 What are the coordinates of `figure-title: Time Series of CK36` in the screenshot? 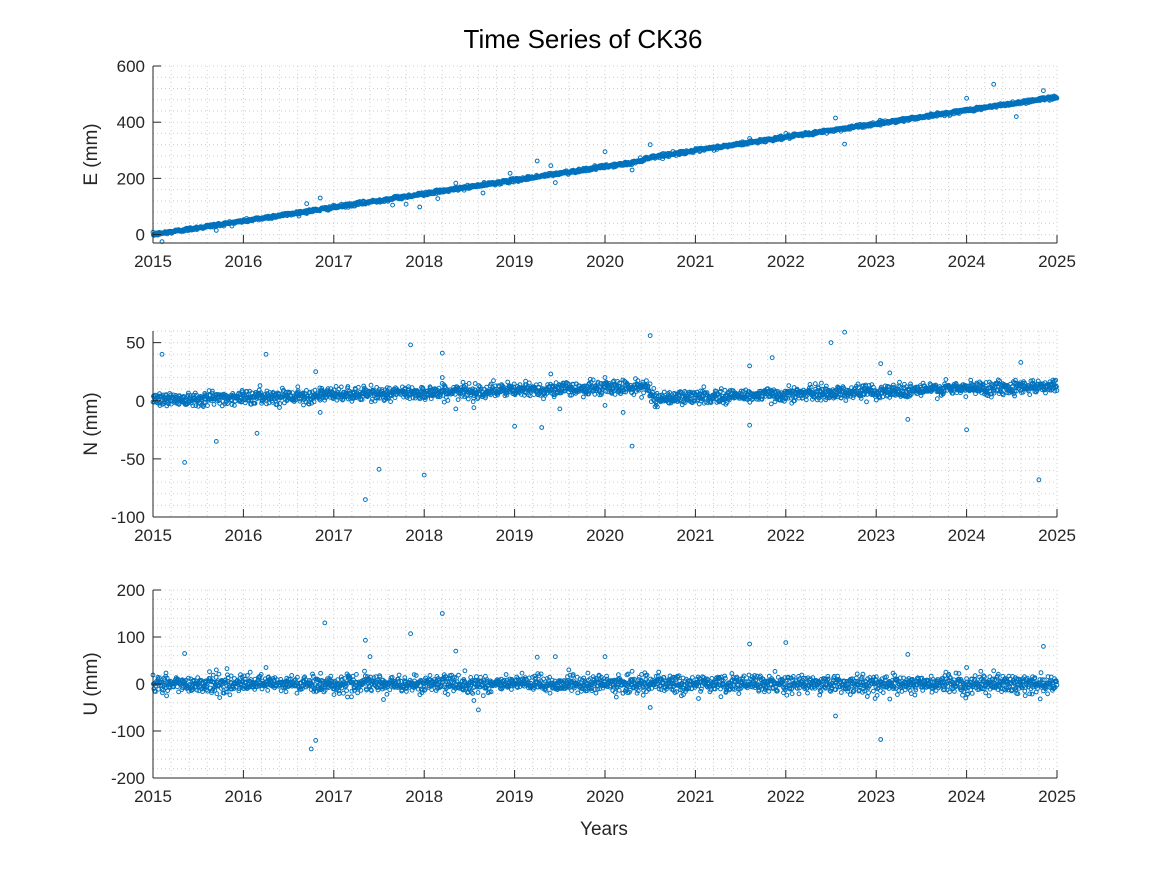 It's located at (583, 39).